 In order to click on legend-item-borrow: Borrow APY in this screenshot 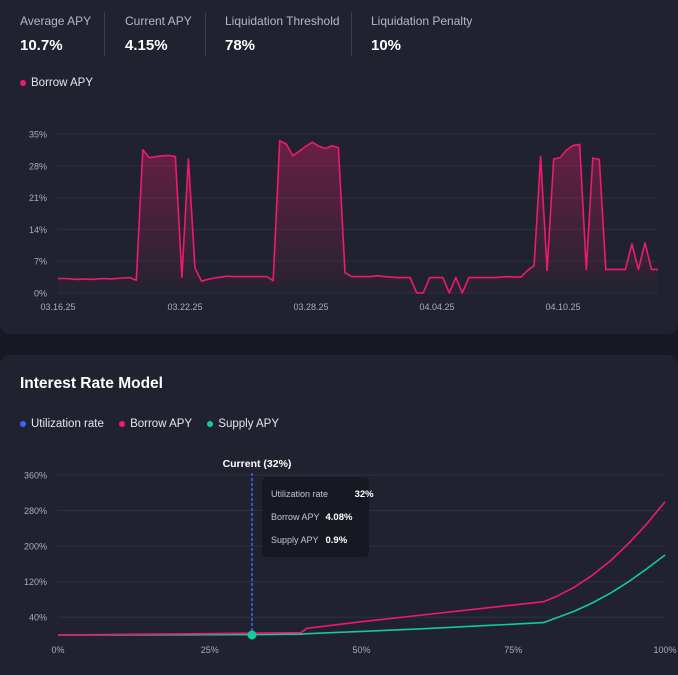, I will do `click(155, 424)`.